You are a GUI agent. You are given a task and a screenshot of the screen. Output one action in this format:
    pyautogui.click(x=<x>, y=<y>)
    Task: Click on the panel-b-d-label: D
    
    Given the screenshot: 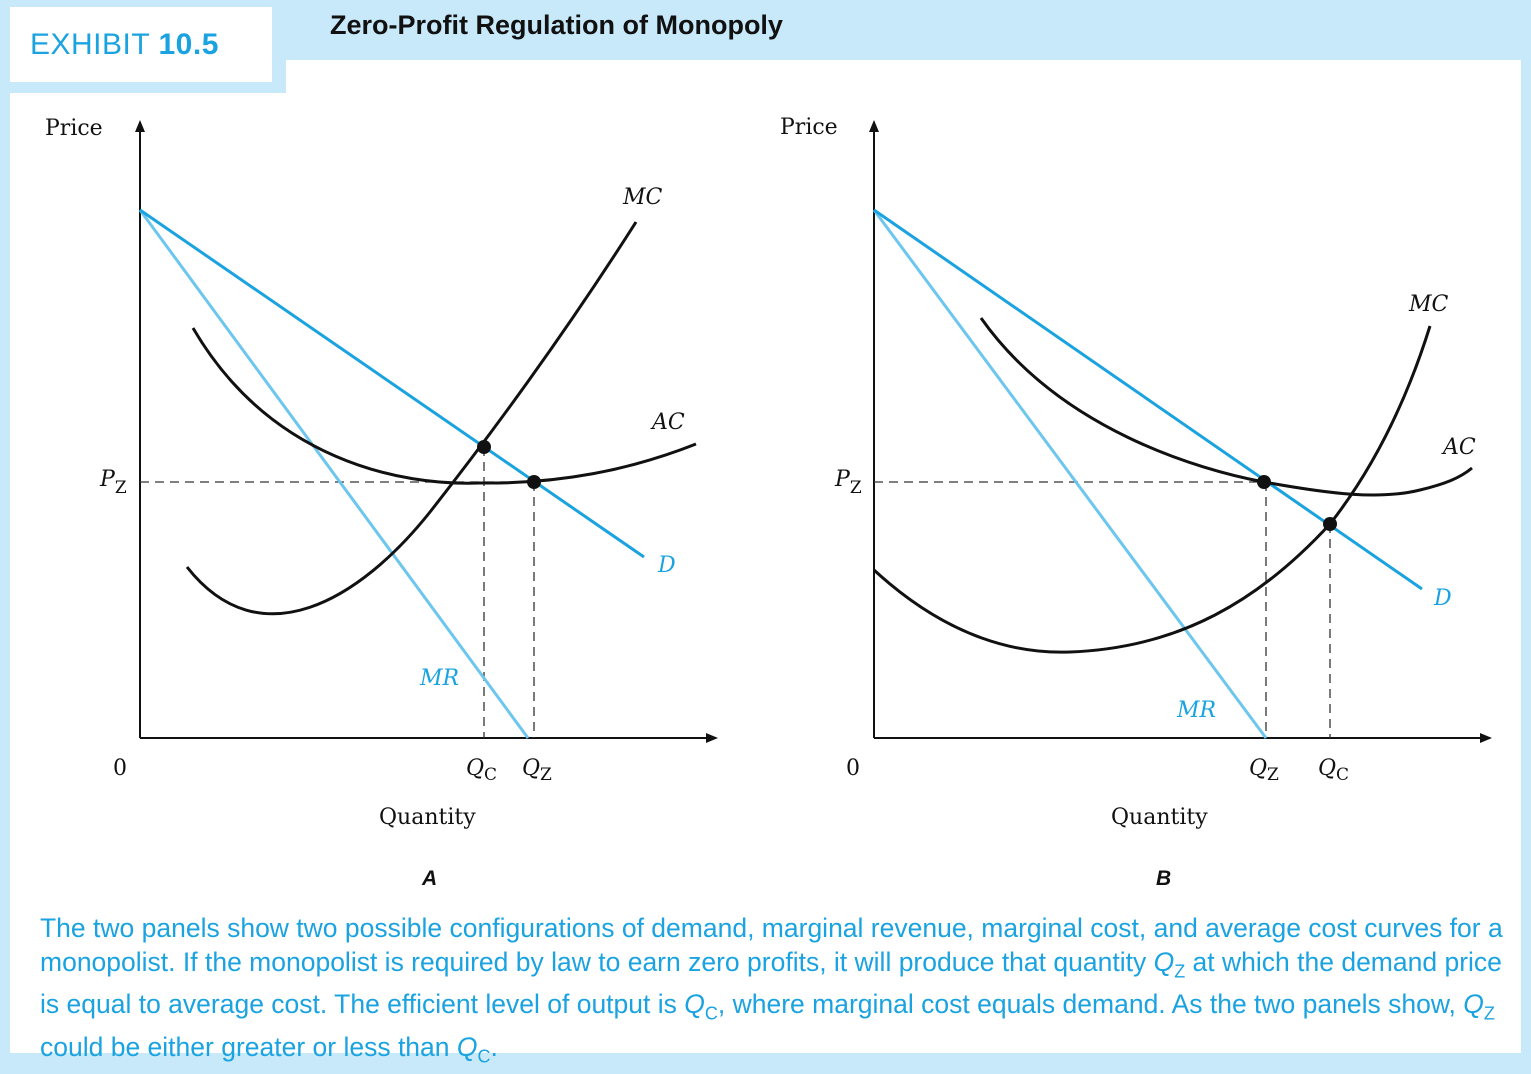 What is the action you would take?
    pyautogui.click(x=1442, y=598)
    